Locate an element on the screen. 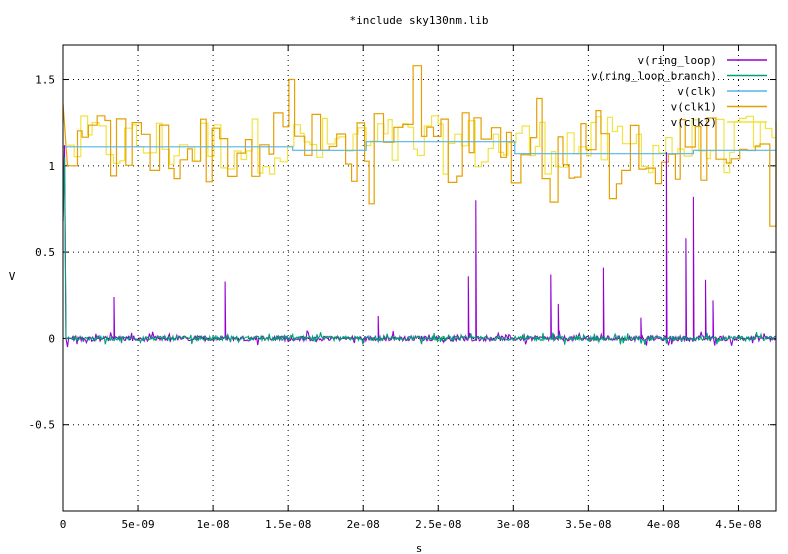 This screenshot has height=554, width=788. x-tick-label: 2.5e-08 is located at coordinates (438, 524).